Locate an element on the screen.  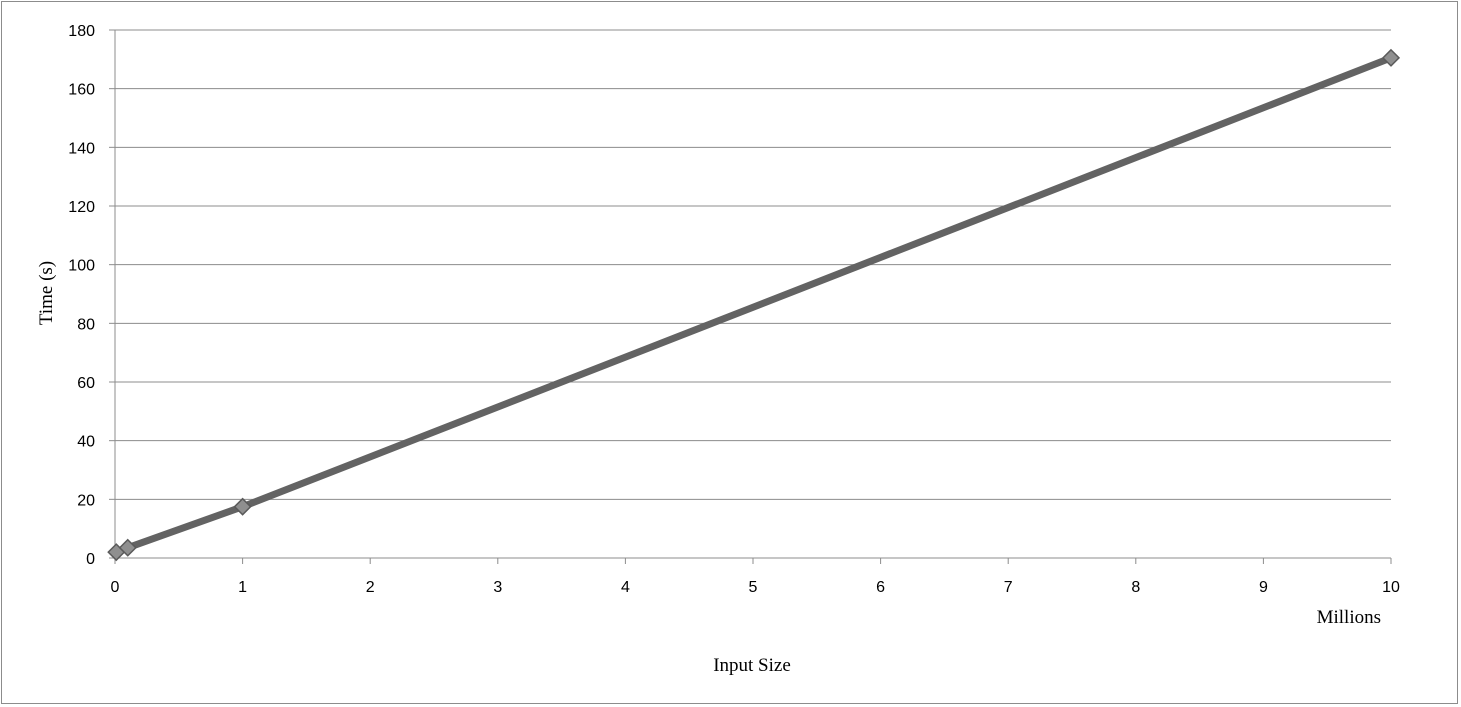
y-axis-title: Time (s) is located at coordinates (46, 293).